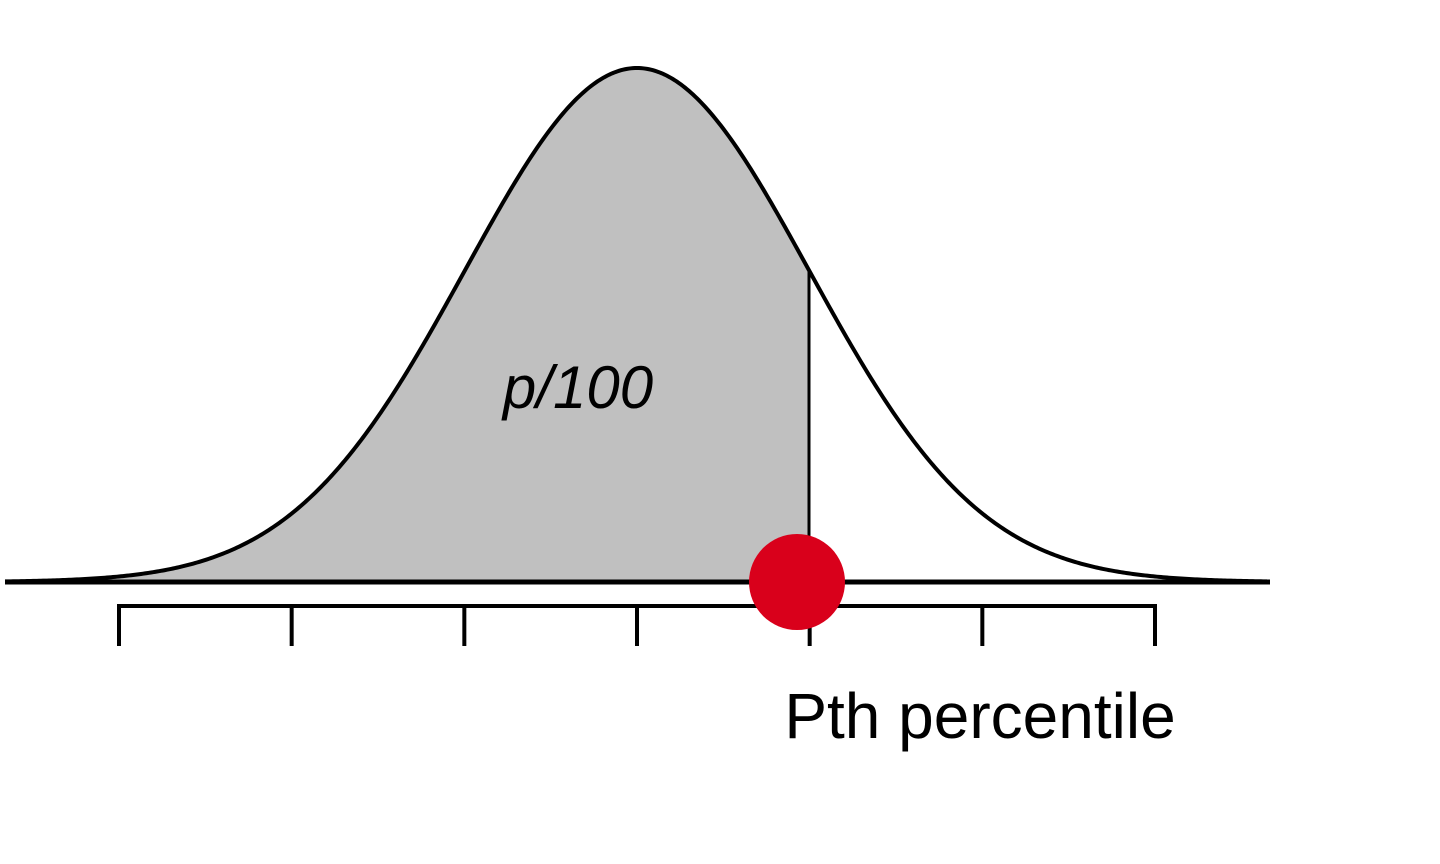 The width and height of the screenshot is (1440, 864). Describe the element at coordinates (577, 387) in the screenshot. I see `area-label: p/100` at that location.